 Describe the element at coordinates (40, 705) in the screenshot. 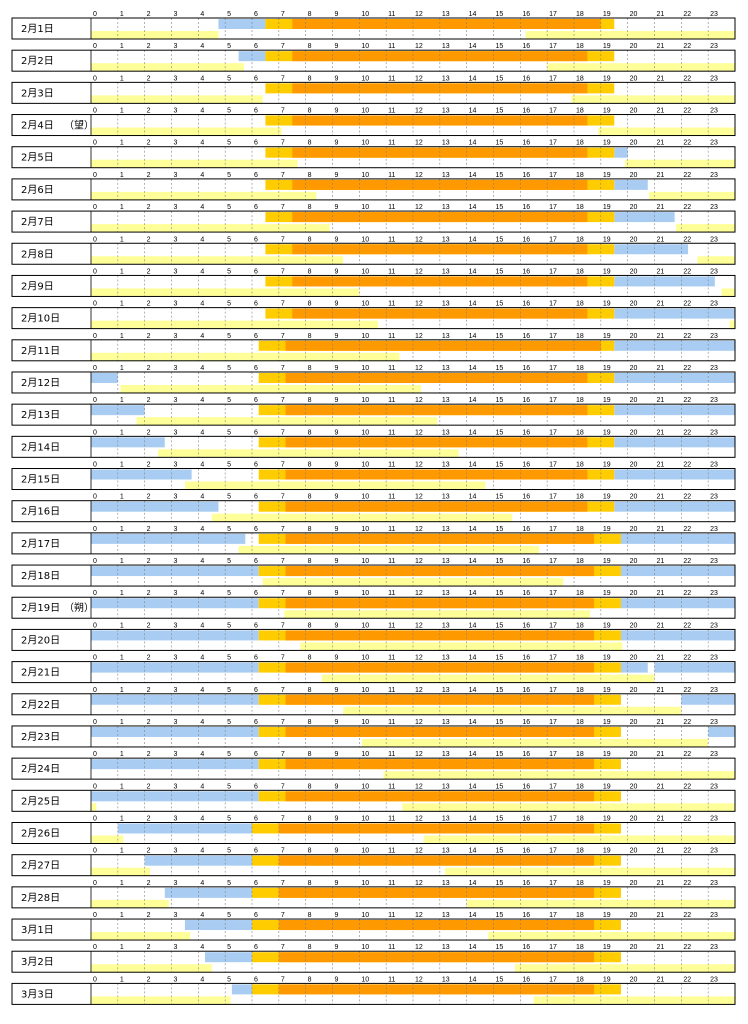

I see `day-label: 2月22日` at that location.